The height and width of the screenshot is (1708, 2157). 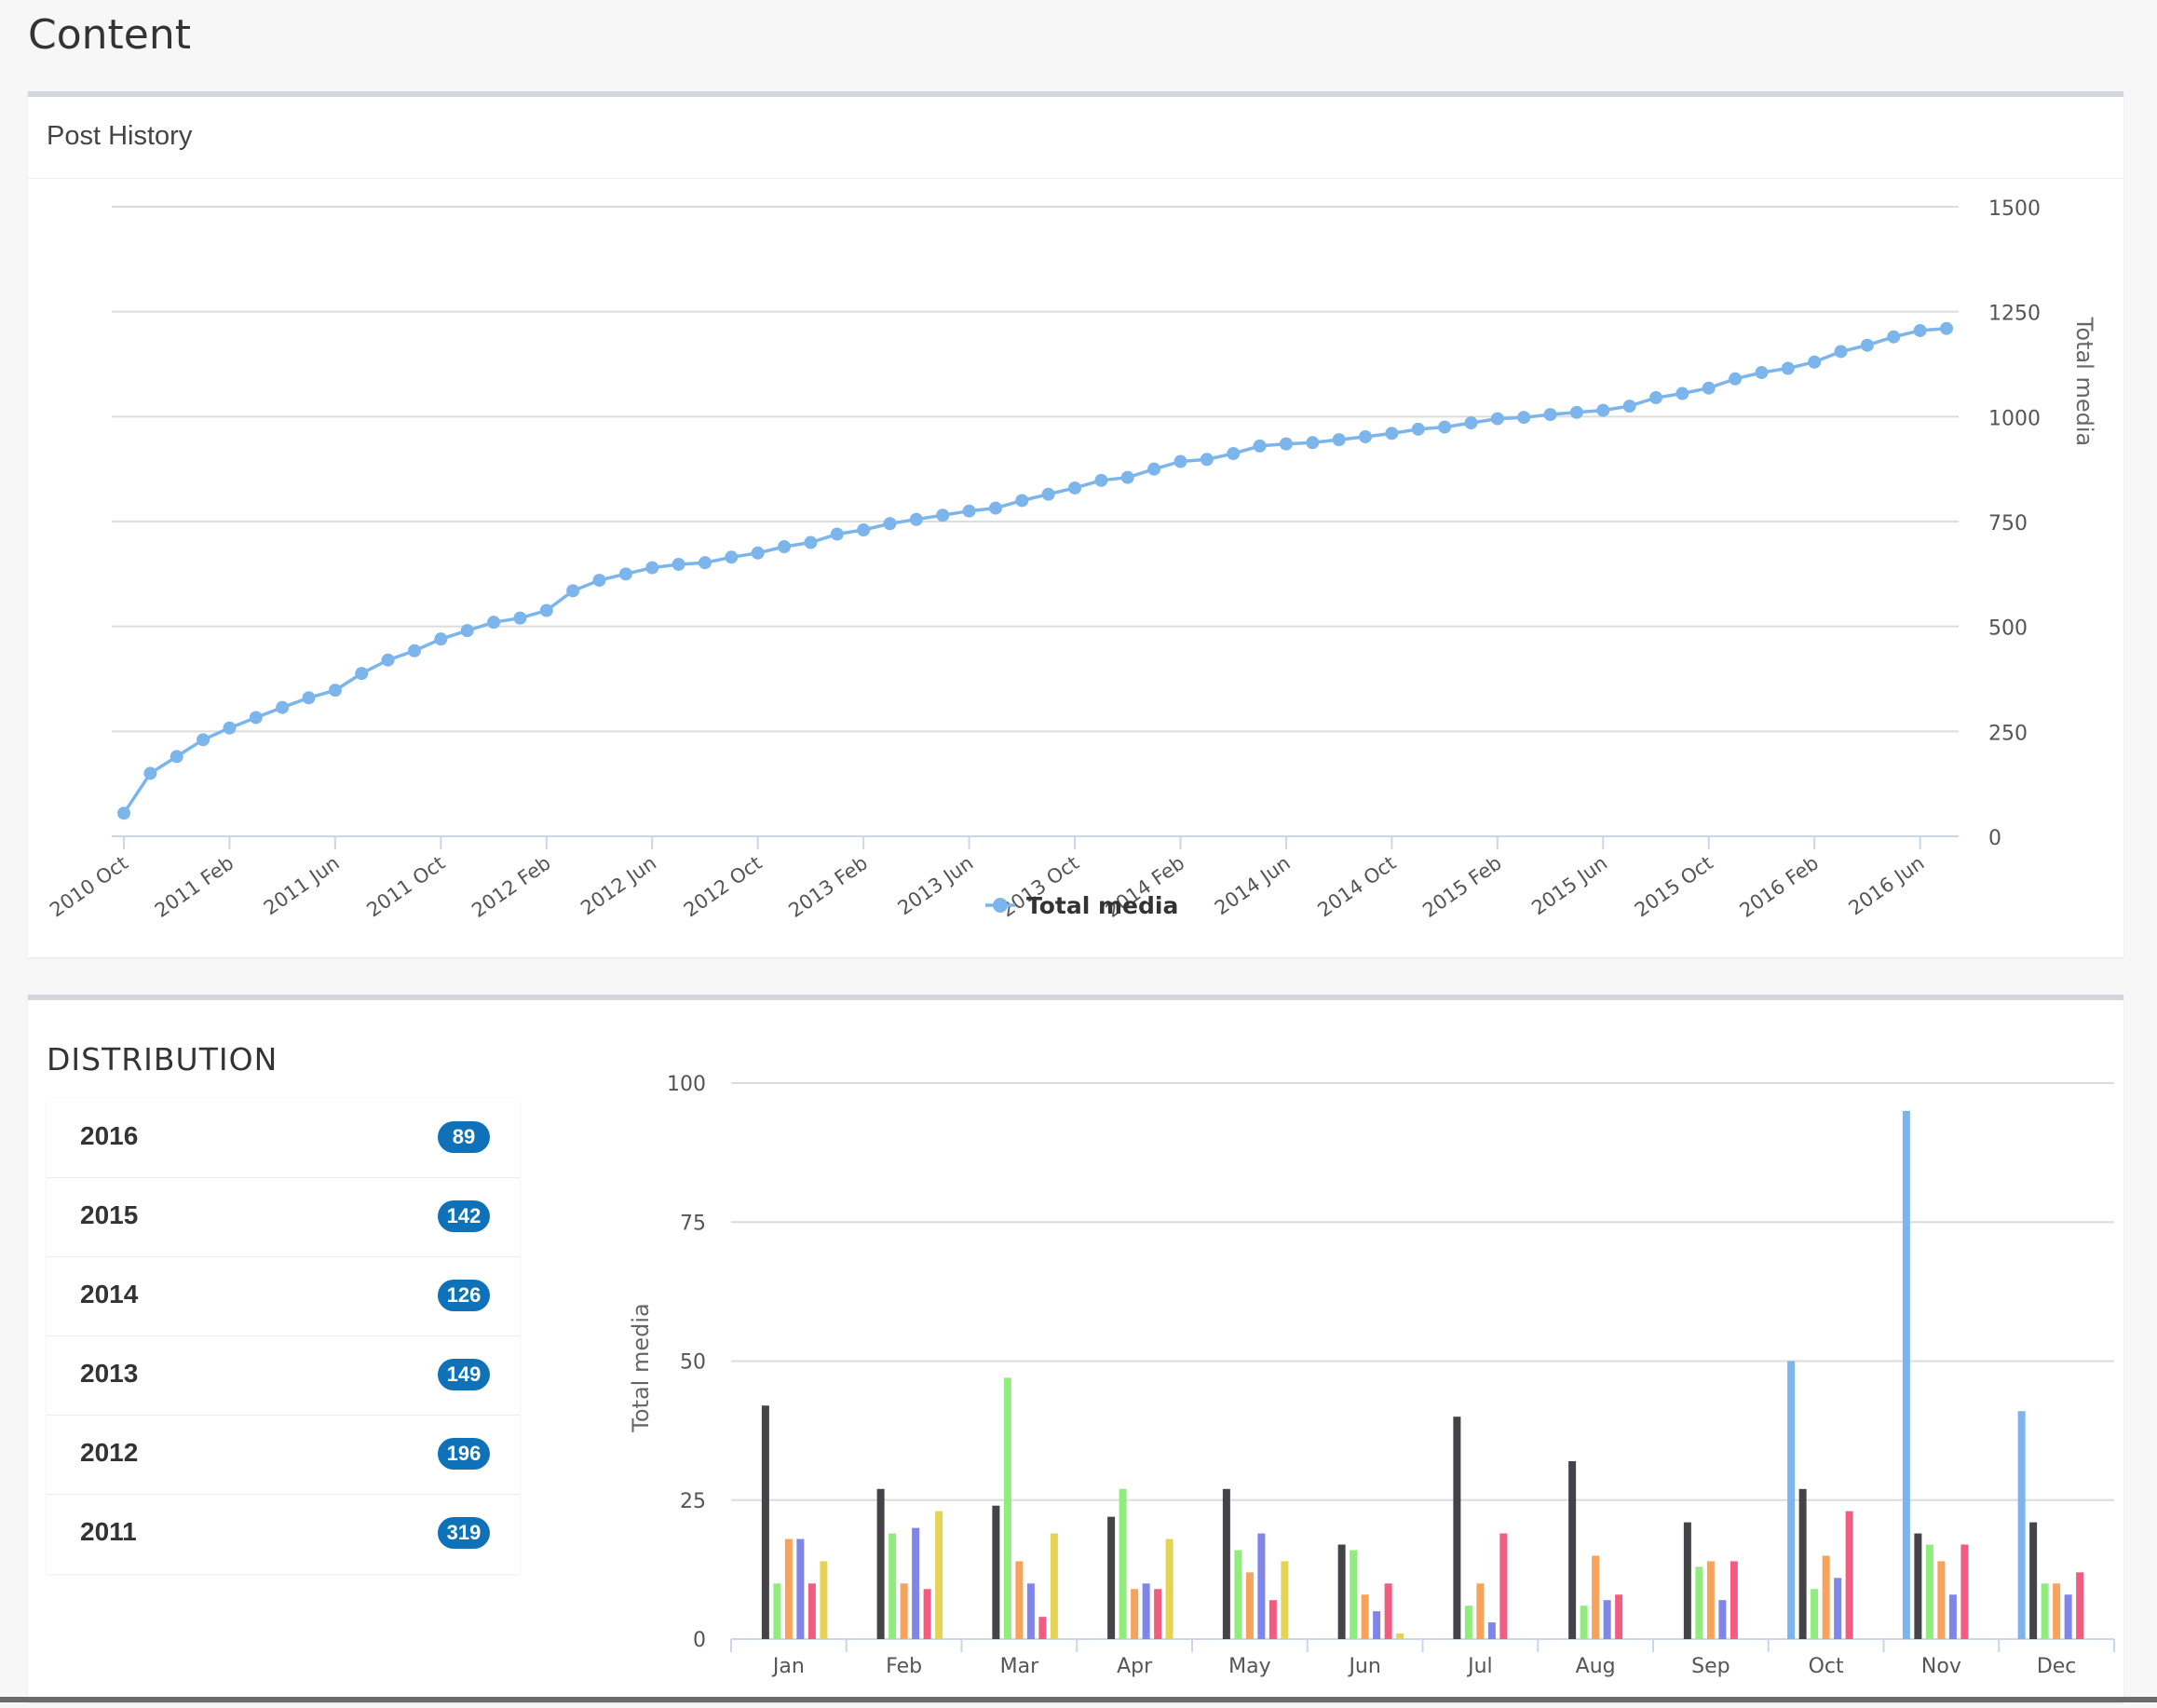 What do you see at coordinates (1135, 1666) in the screenshot?
I see `x-tick-label: Apr` at bounding box center [1135, 1666].